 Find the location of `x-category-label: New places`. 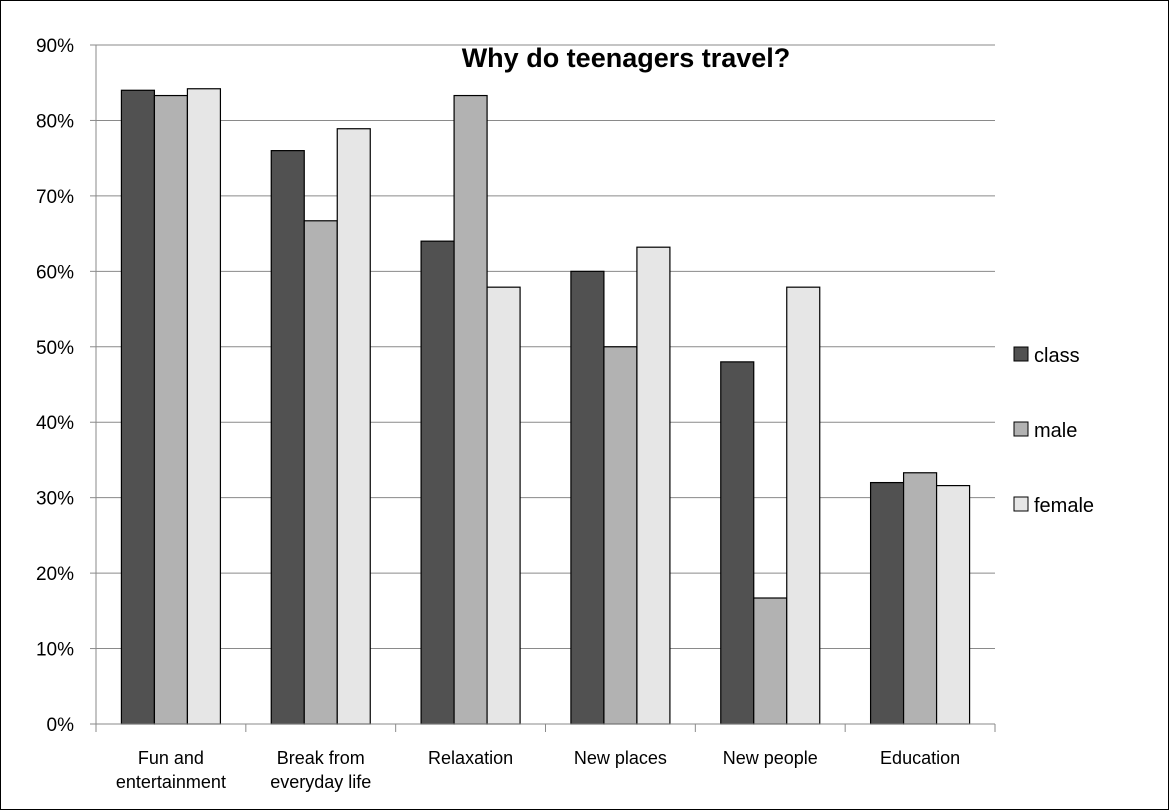

x-category-label: New places is located at coordinates (620, 758).